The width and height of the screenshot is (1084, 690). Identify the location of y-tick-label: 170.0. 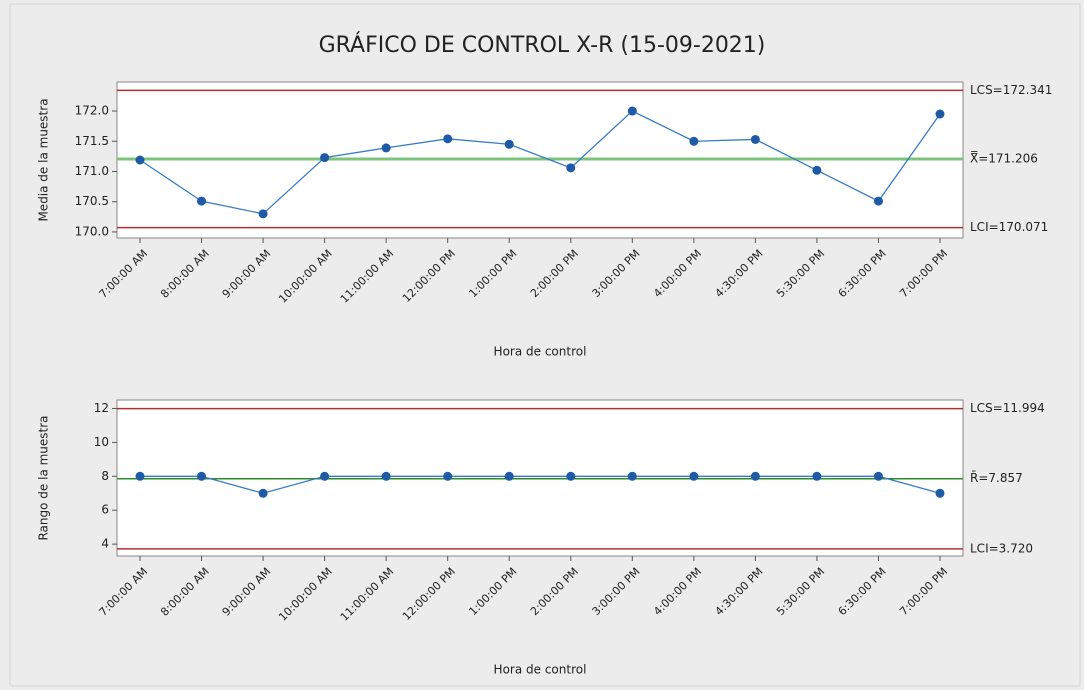
(92, 231).